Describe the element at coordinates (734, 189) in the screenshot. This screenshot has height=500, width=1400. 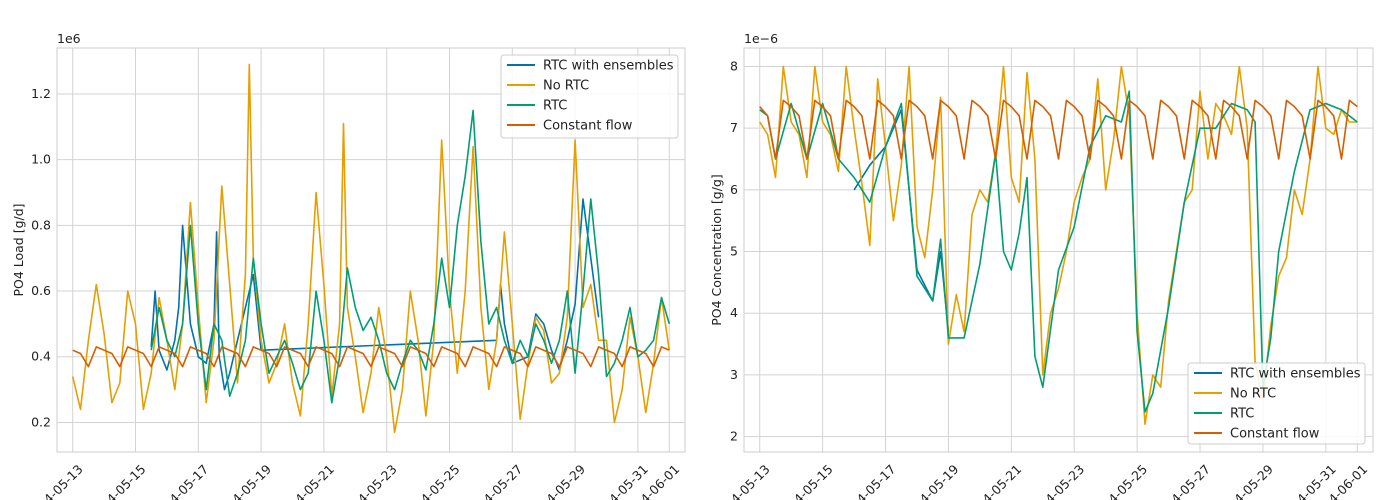
I see `y-tick-label: 6` at that location.